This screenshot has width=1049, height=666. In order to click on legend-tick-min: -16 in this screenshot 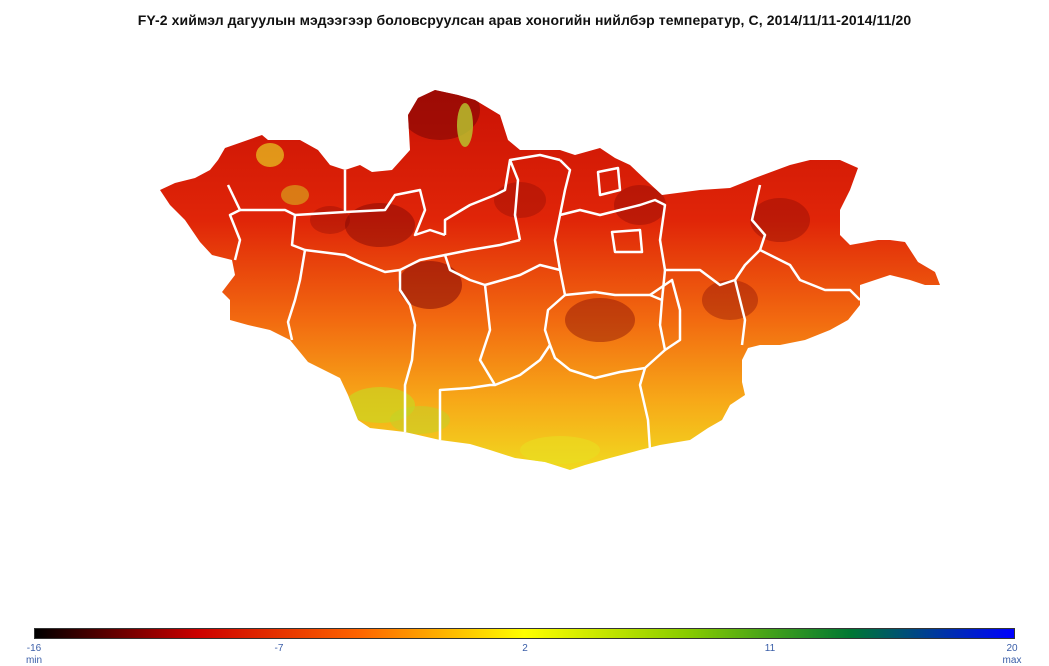, I will do `click(34, 648)`.